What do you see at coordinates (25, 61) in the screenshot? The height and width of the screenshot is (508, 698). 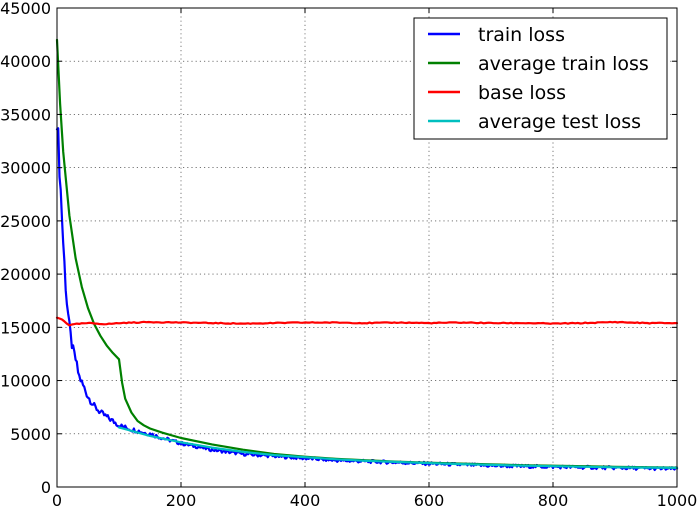 I see `y-tick-label: 40000` at bounding box center [25, 61].